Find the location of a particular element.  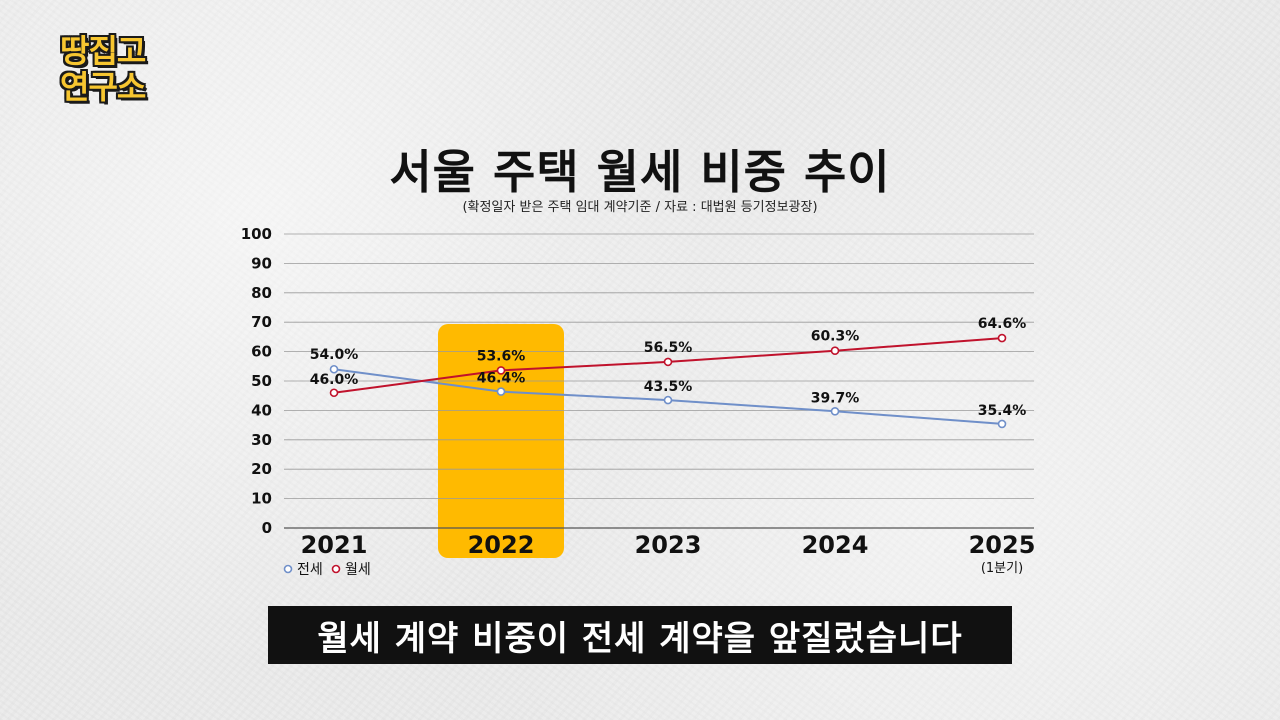

brand-logo: 땅집고 연구소 is located at coordinates (116, 72).